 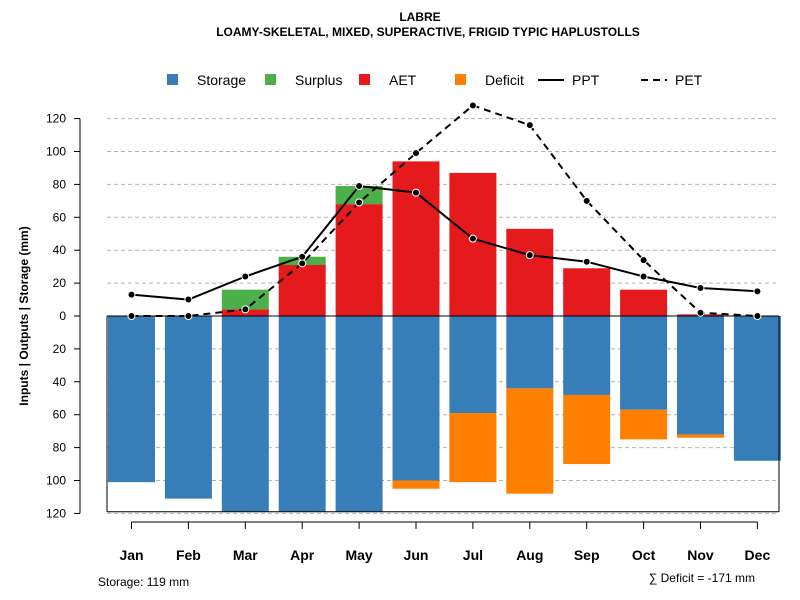 What do you see at coordinates (689, 80) in the screenshot?
I see `pet-legend-label: PET` at bounding box center [689, 80].